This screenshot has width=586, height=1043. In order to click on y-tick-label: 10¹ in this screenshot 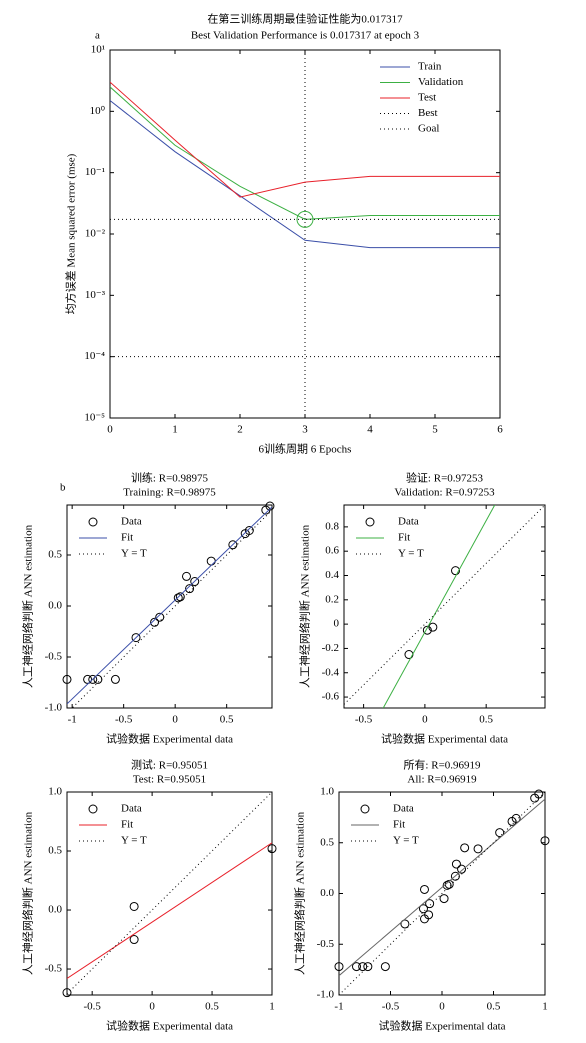, I will do `click(98, 50)`.